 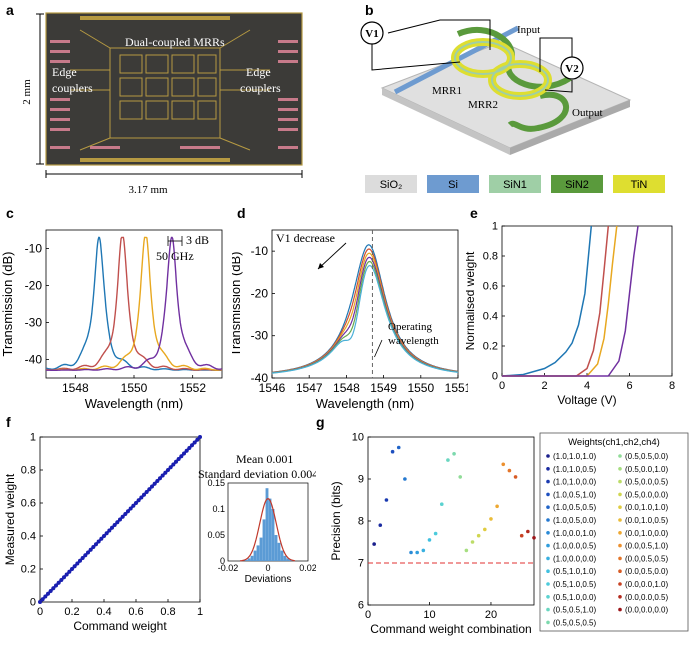 What do you see at coordinates (496, 87) in the screenshot?
I see `device-schematic` at bounding box center [496, 87].